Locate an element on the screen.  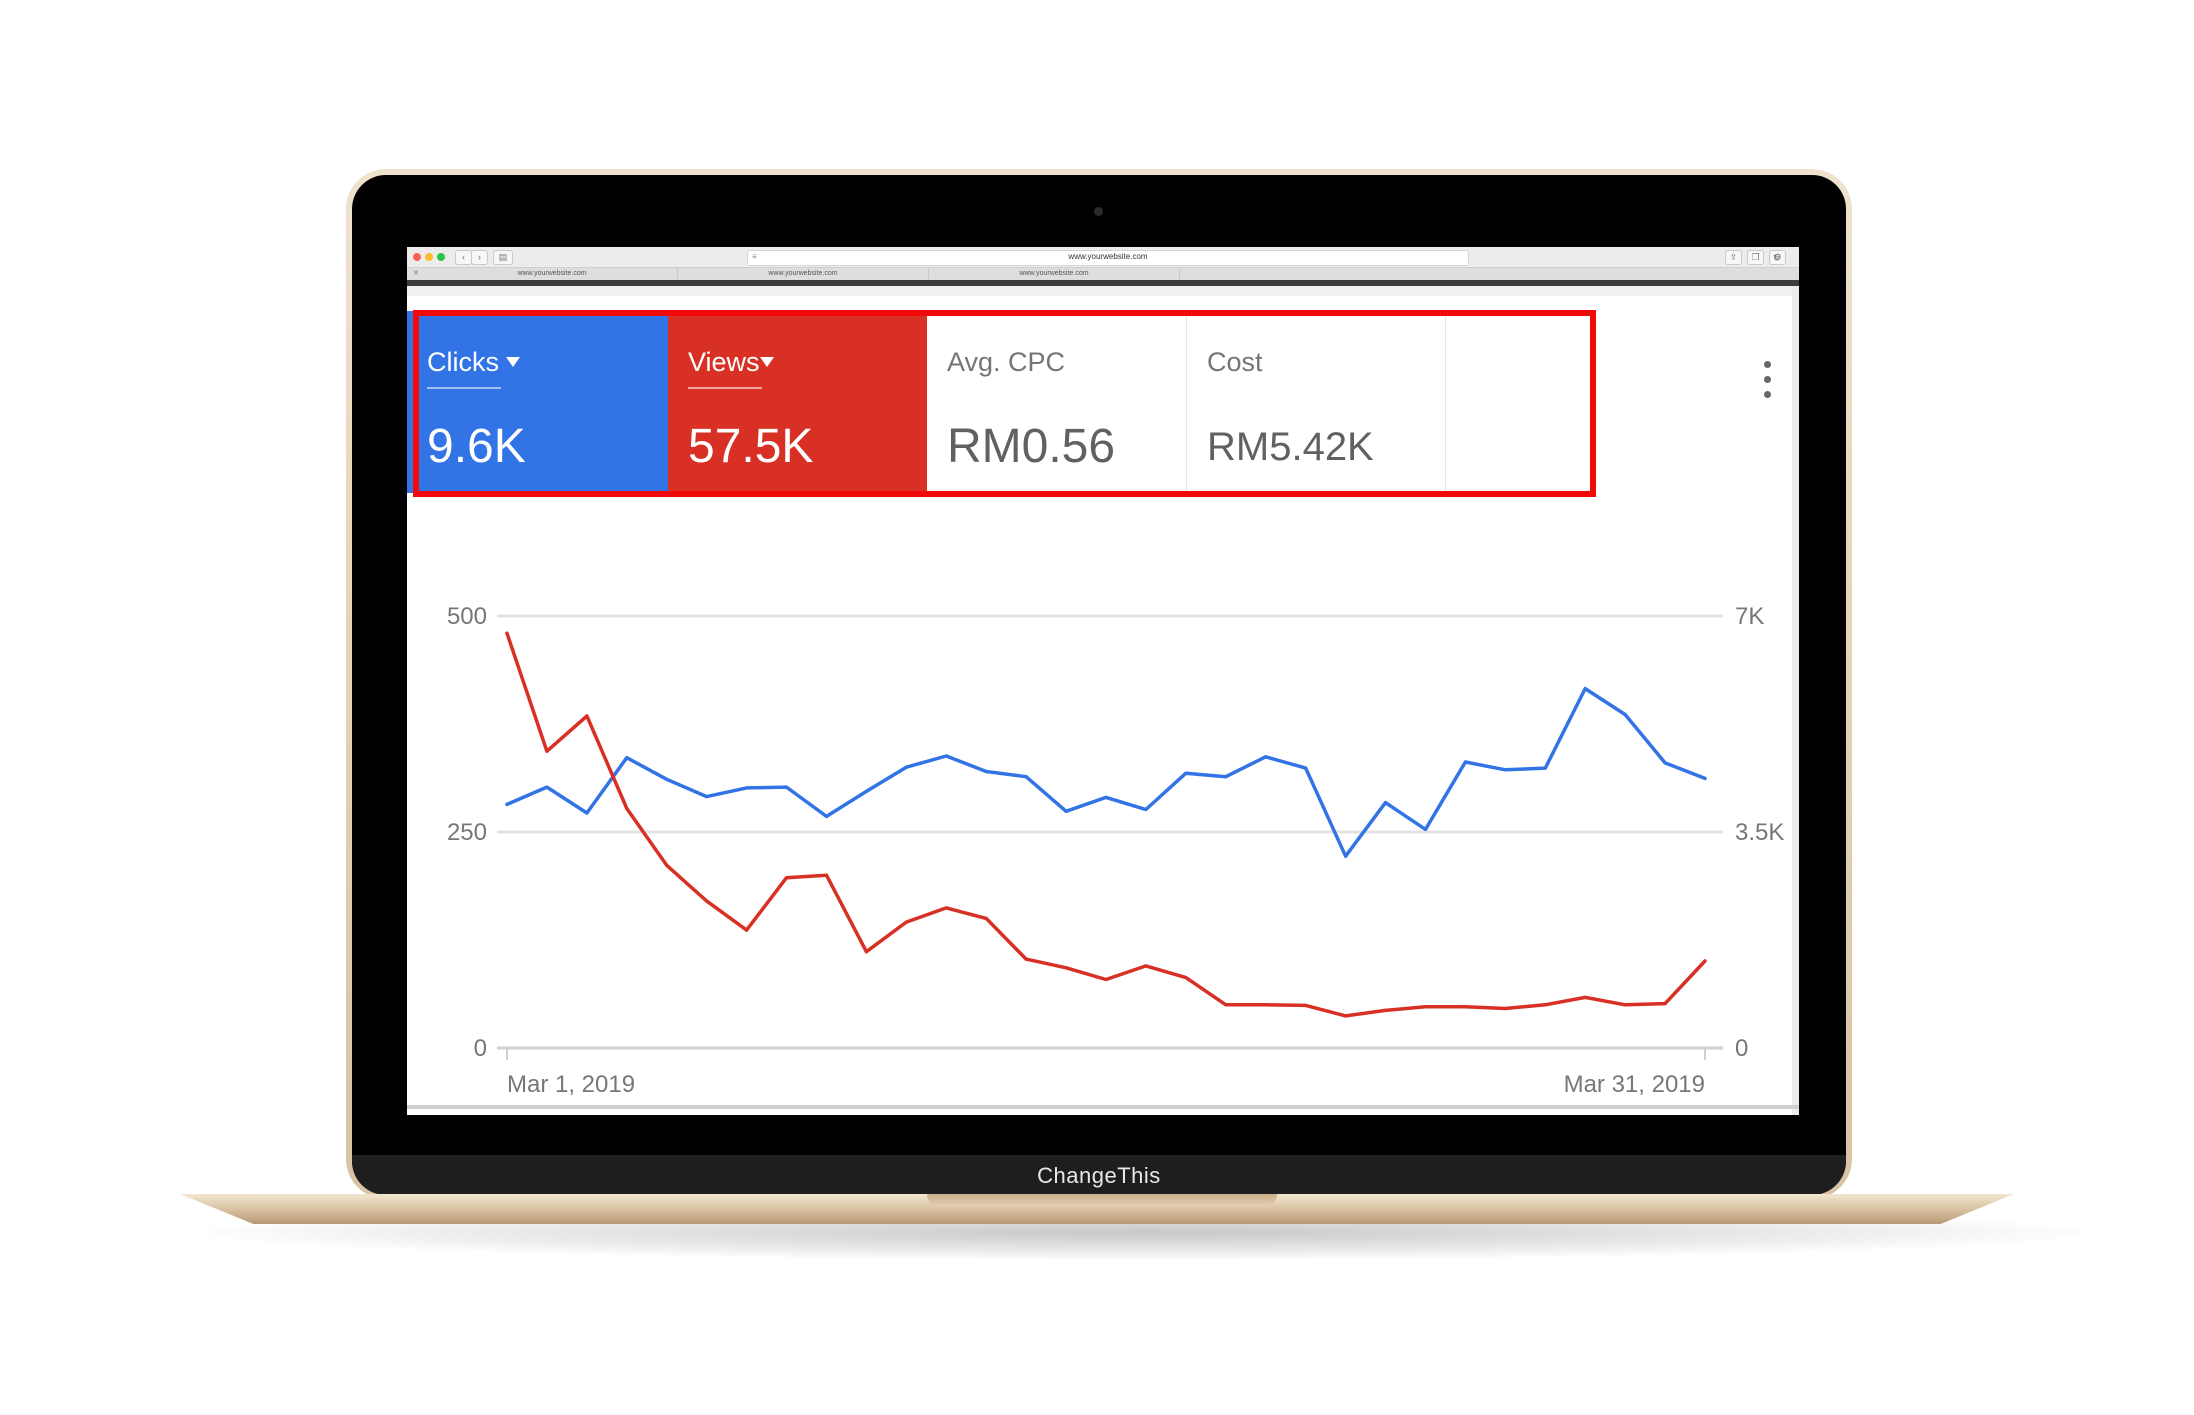
browser-toolbar: ‹ › ▤ ⇪ ❐ ⚙ www.yourwebsite.com ≡ ↻ is located at coordinates (1103, 257).